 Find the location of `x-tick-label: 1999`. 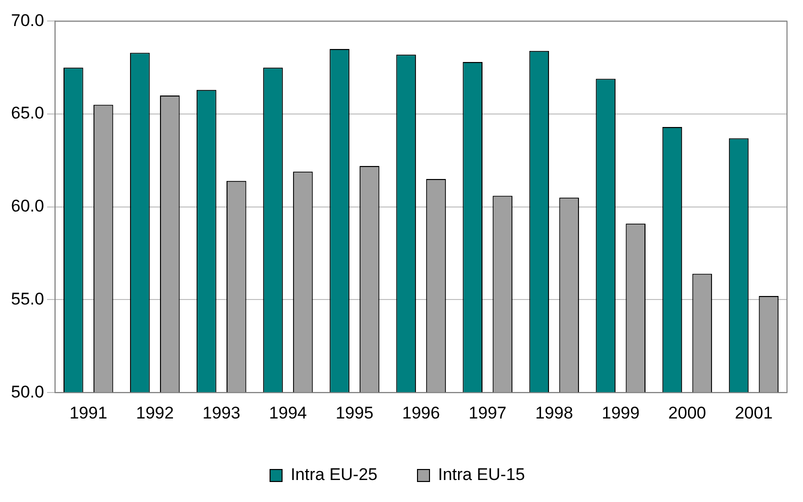

x-tick-label: 1999 is located at coordinates (621, 412).